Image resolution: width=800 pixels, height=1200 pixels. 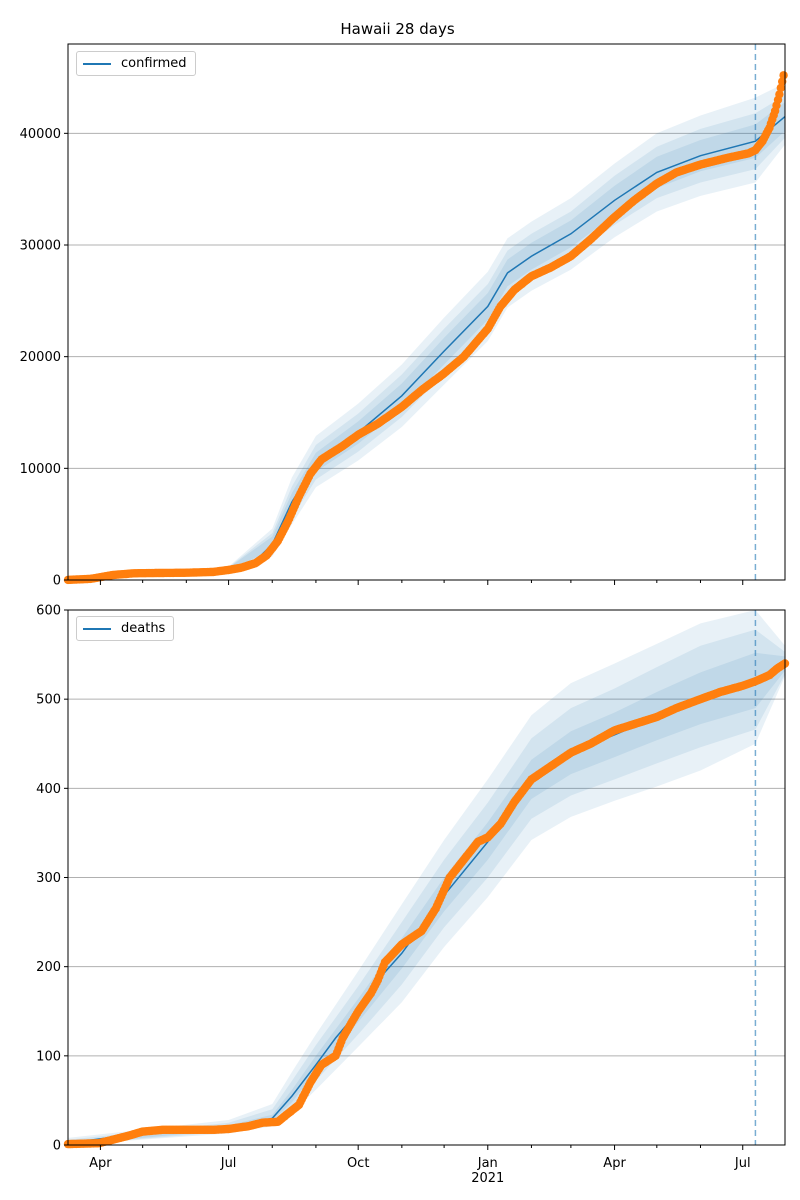 I want to click on deaths-legend: deaths, so click(x=125, y=628).